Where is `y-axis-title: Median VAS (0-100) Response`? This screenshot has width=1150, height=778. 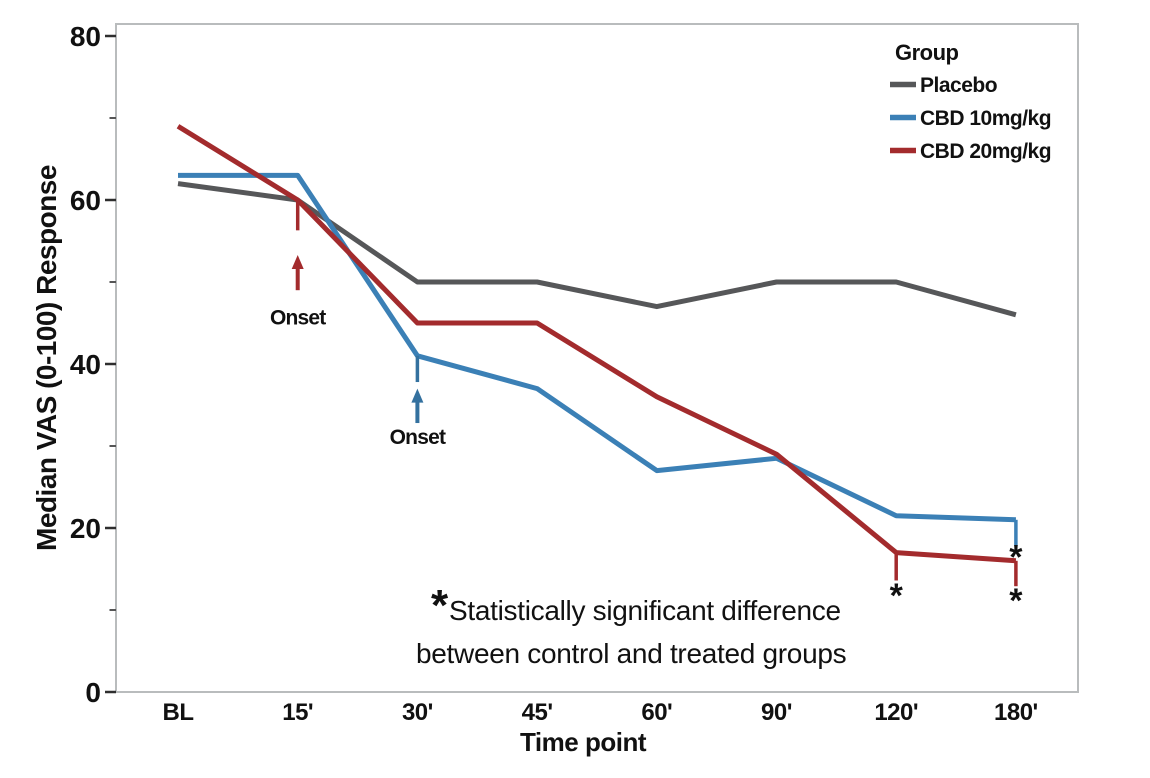
y-axis-title: Median VAS (0-100) Response is located at coordinates (46, 358).